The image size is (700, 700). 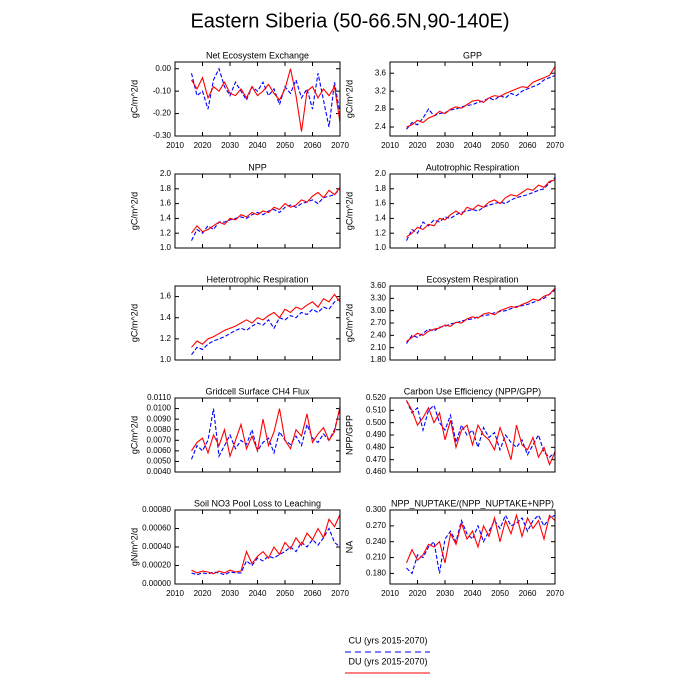 What do you see at coordinates (257, 55) in the screenshot?
I see `panel-title: Net Ecosystem Exchange` at bounding box center [257, 55].